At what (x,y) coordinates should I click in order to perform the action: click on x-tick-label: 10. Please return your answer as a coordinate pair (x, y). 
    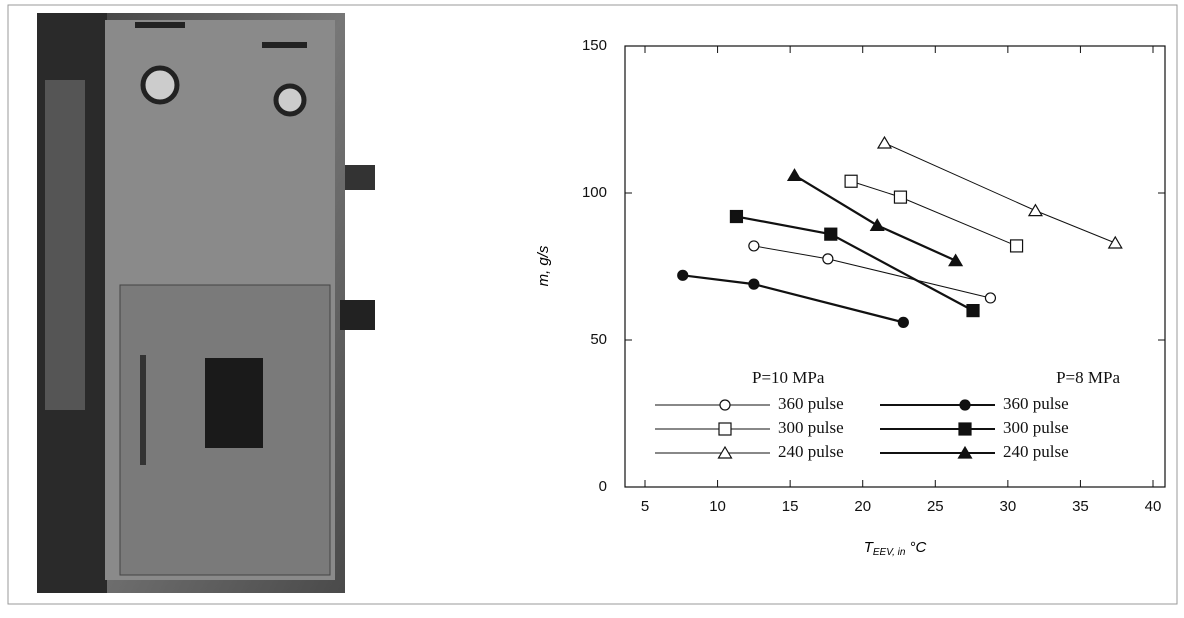
    Looking at the image, I should click on (717, 506).